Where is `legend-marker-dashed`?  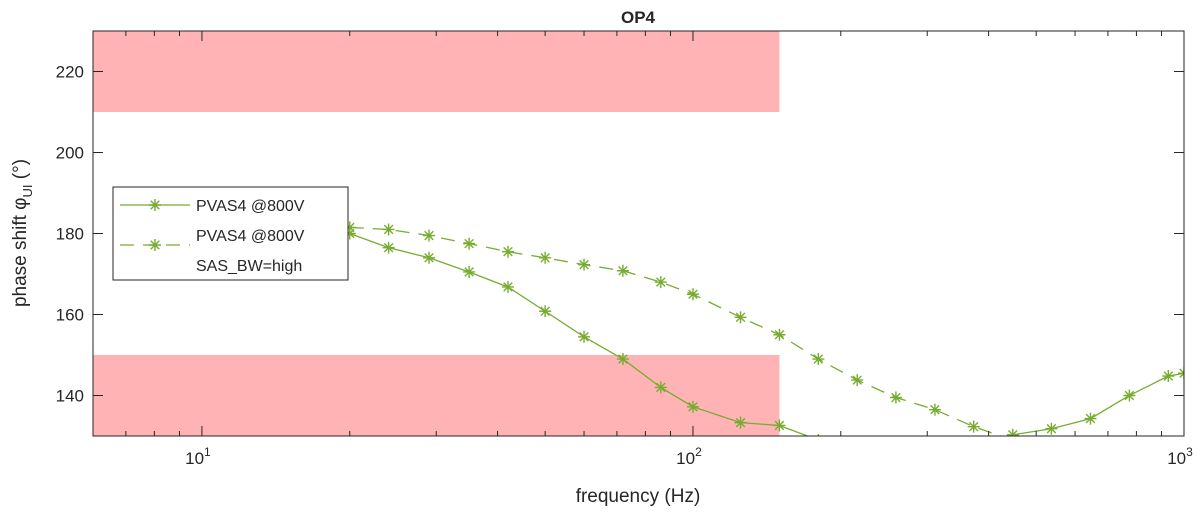
legend-marker-dashed is located at coordinates (155, 245).